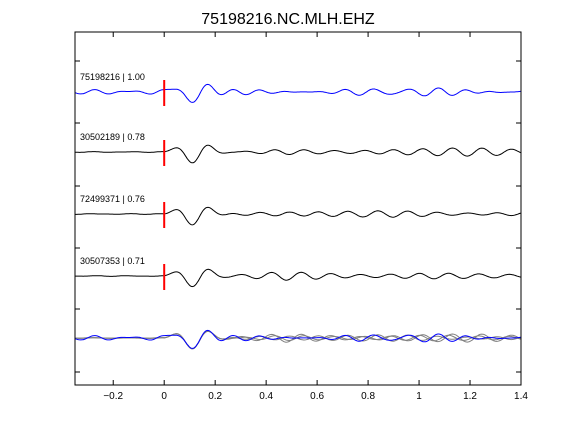 The width and height of the screenshot is (576, 432). Describe the element at coordinates (112, 261) in the screenshot. I see `trace-label-30507353: 30507353 | 0.71` at that location.